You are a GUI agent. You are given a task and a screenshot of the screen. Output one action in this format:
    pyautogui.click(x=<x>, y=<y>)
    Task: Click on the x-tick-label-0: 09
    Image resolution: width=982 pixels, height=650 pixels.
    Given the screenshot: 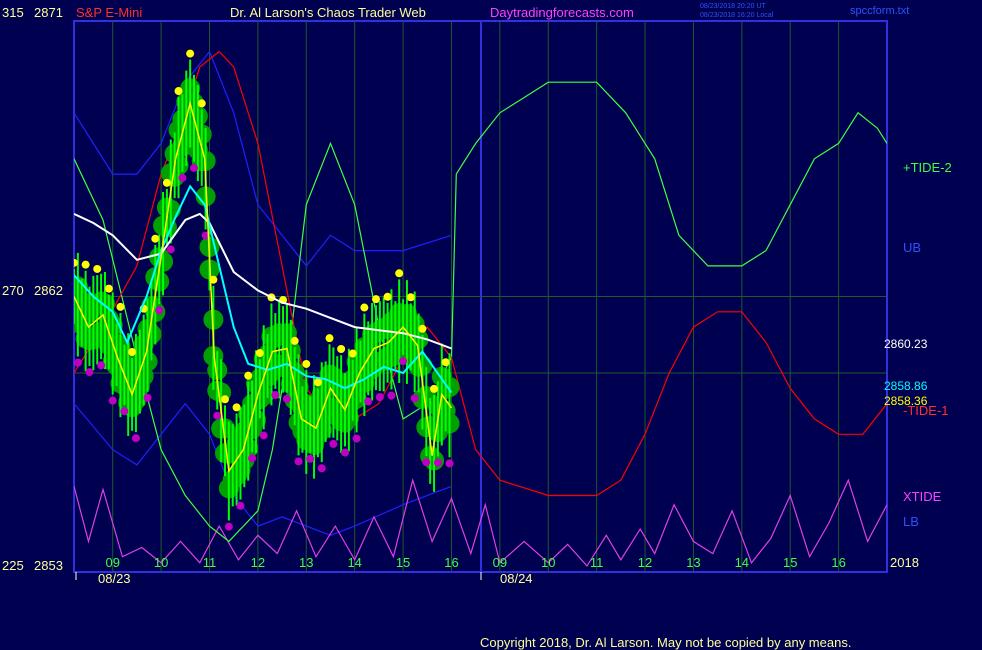 What is the action you would take?
    pyautogui.click(x=112, y=562)
    